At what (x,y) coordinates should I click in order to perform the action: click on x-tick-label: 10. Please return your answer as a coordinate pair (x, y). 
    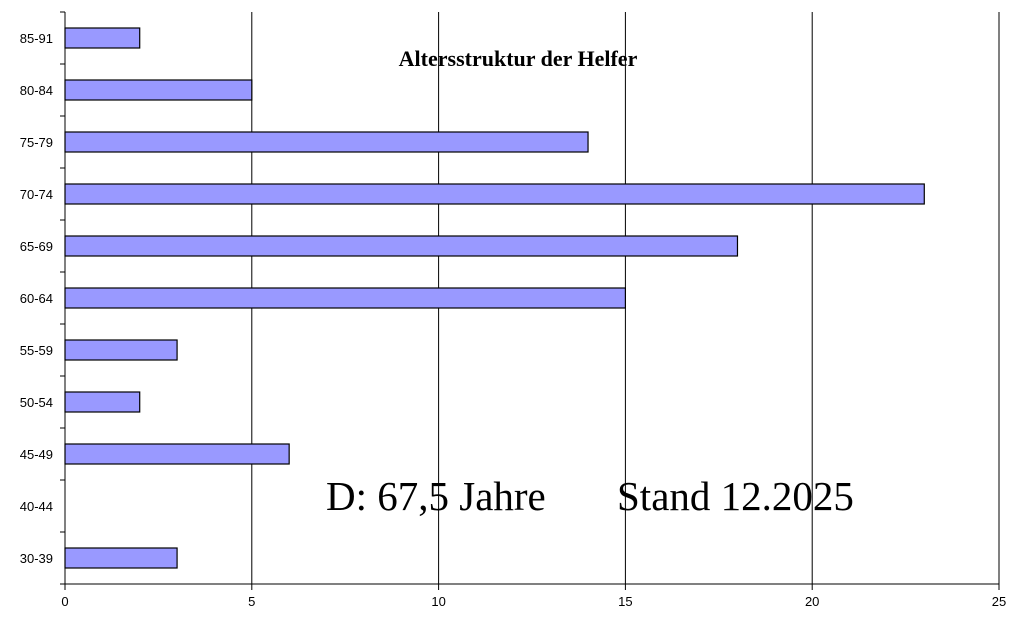
    Looking at the image, I should click on (438, 601).